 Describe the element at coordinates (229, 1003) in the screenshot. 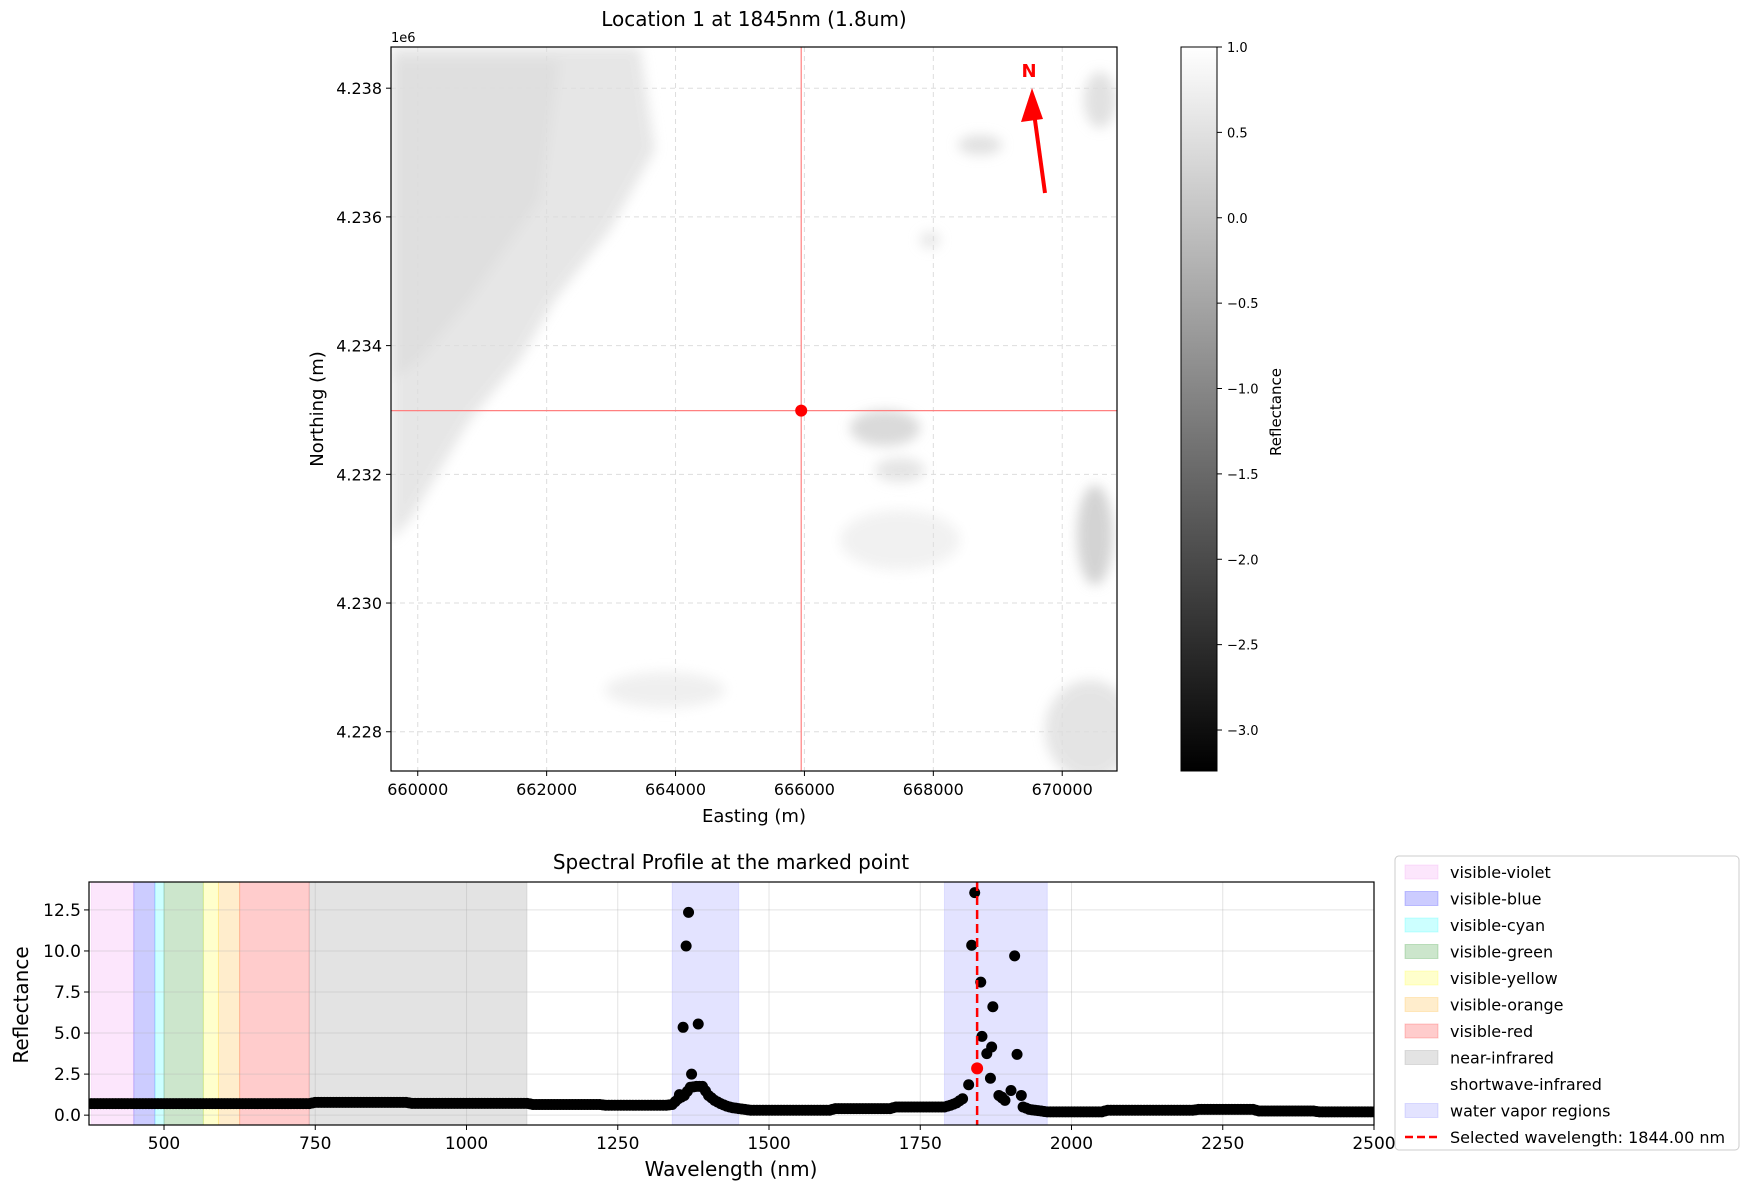

I see `region-visible-orange` at that location.